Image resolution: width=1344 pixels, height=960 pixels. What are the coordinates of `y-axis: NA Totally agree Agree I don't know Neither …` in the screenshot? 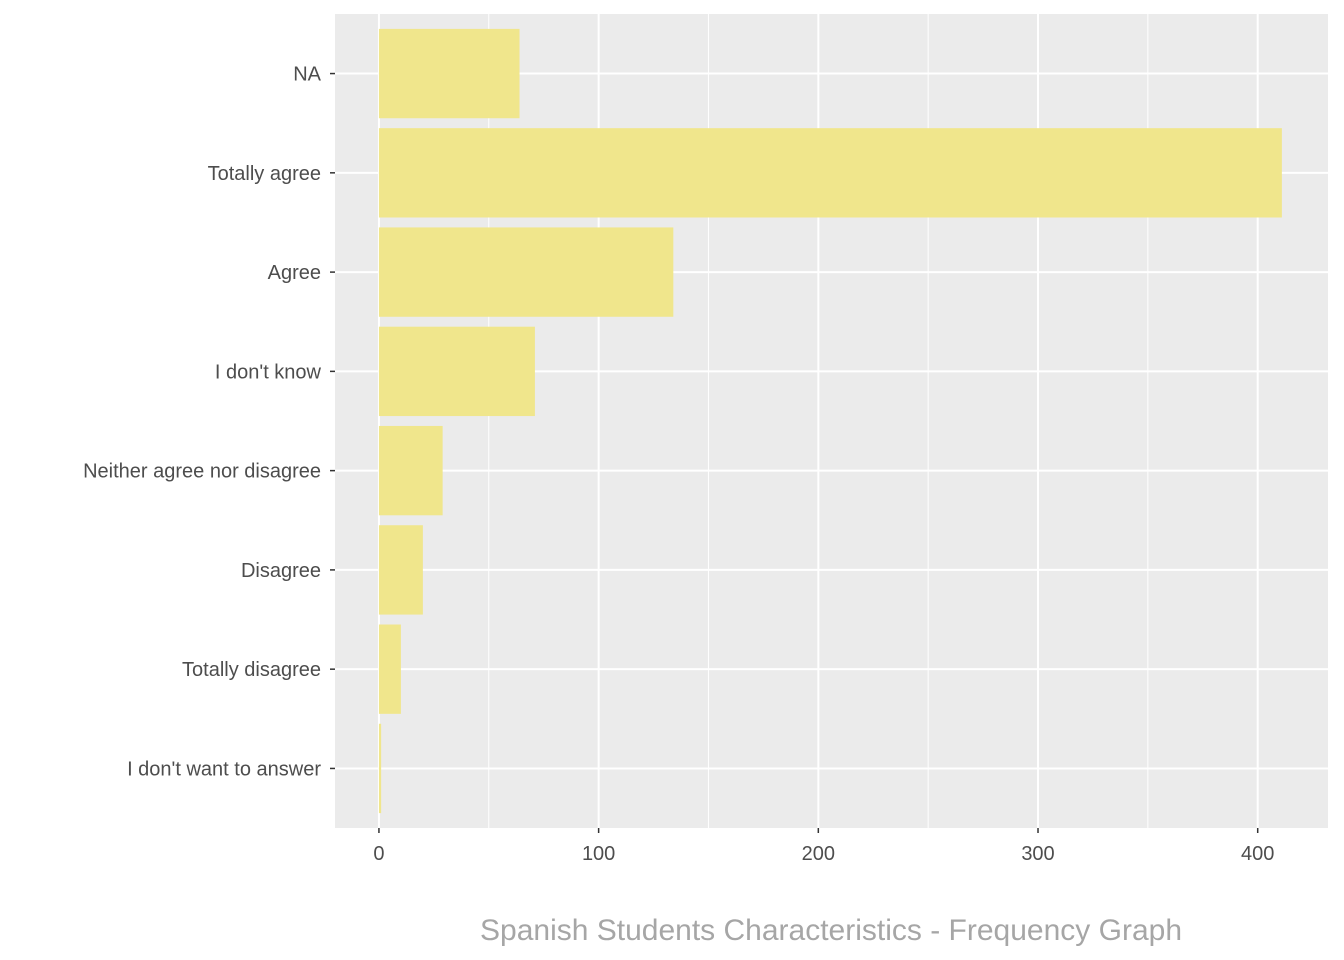 It's located at (209, 422).